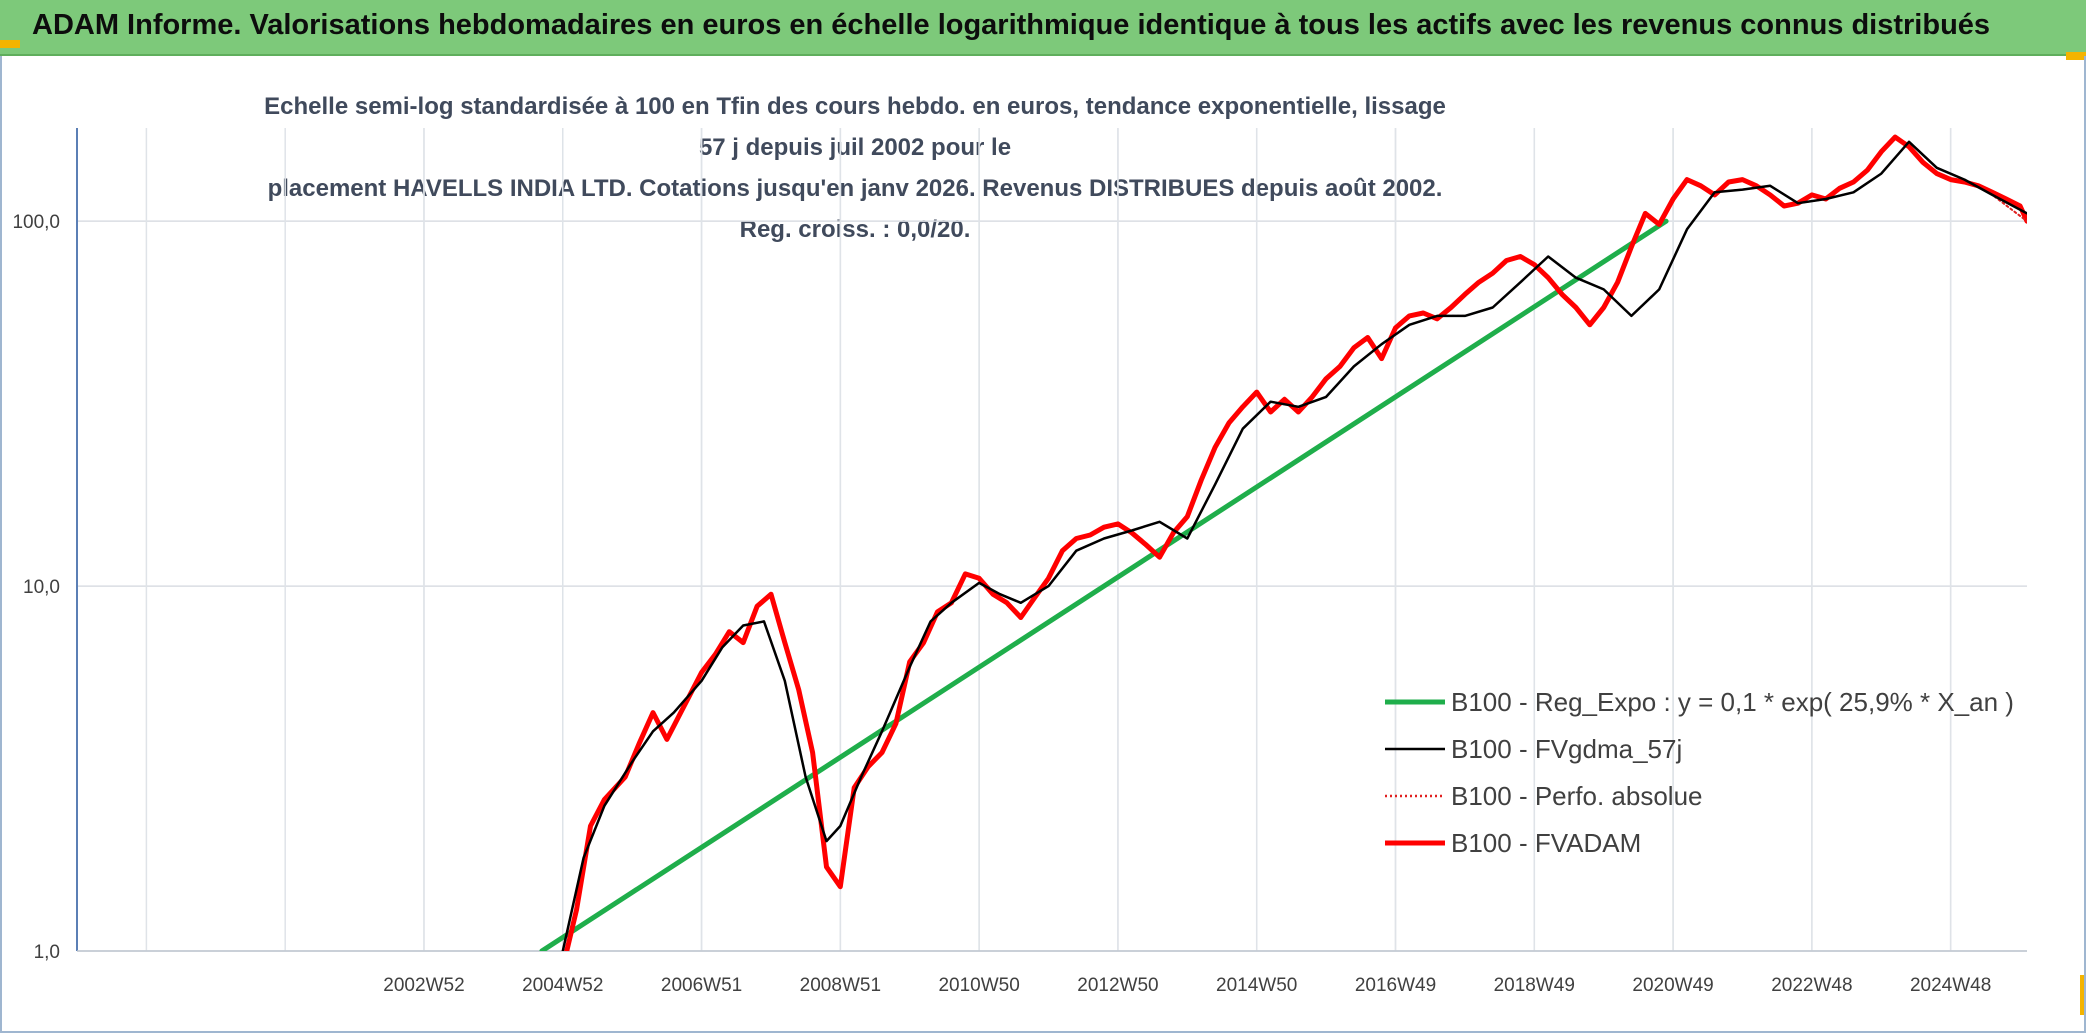  What do you see at coordinates (41, 587) in the screenshot?
I see `y-tick-label-1: 10,0` at bounding box center [41, 587].